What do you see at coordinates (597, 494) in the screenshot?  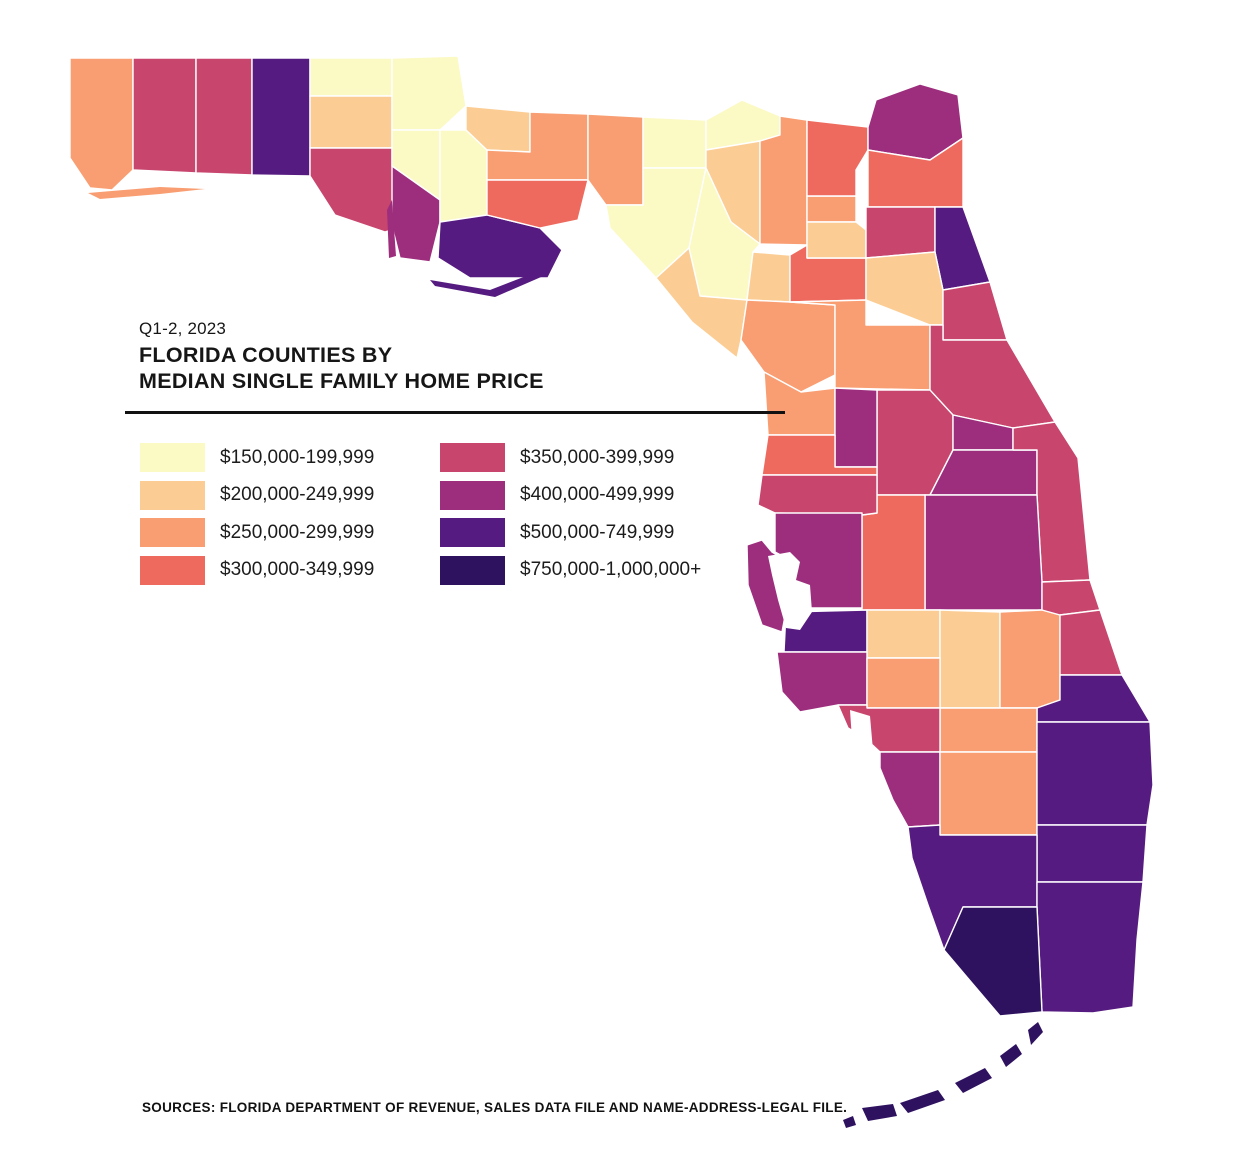 I see `legend-label: $400,000-499,999` at bounding box center [597, 494].